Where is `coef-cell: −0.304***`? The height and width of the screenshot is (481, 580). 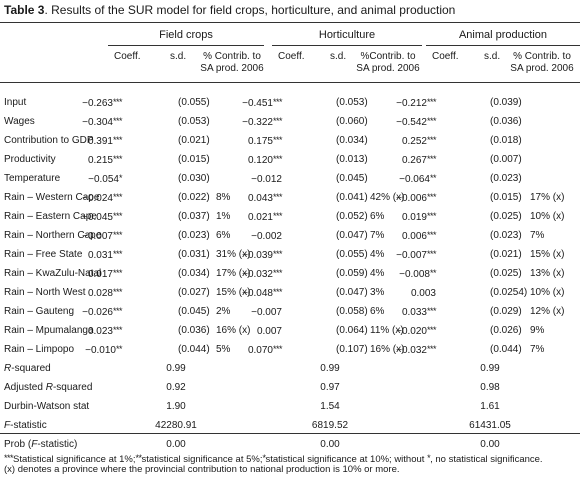 coef-cell: −0.304*** is located at coordinates (91, 122).